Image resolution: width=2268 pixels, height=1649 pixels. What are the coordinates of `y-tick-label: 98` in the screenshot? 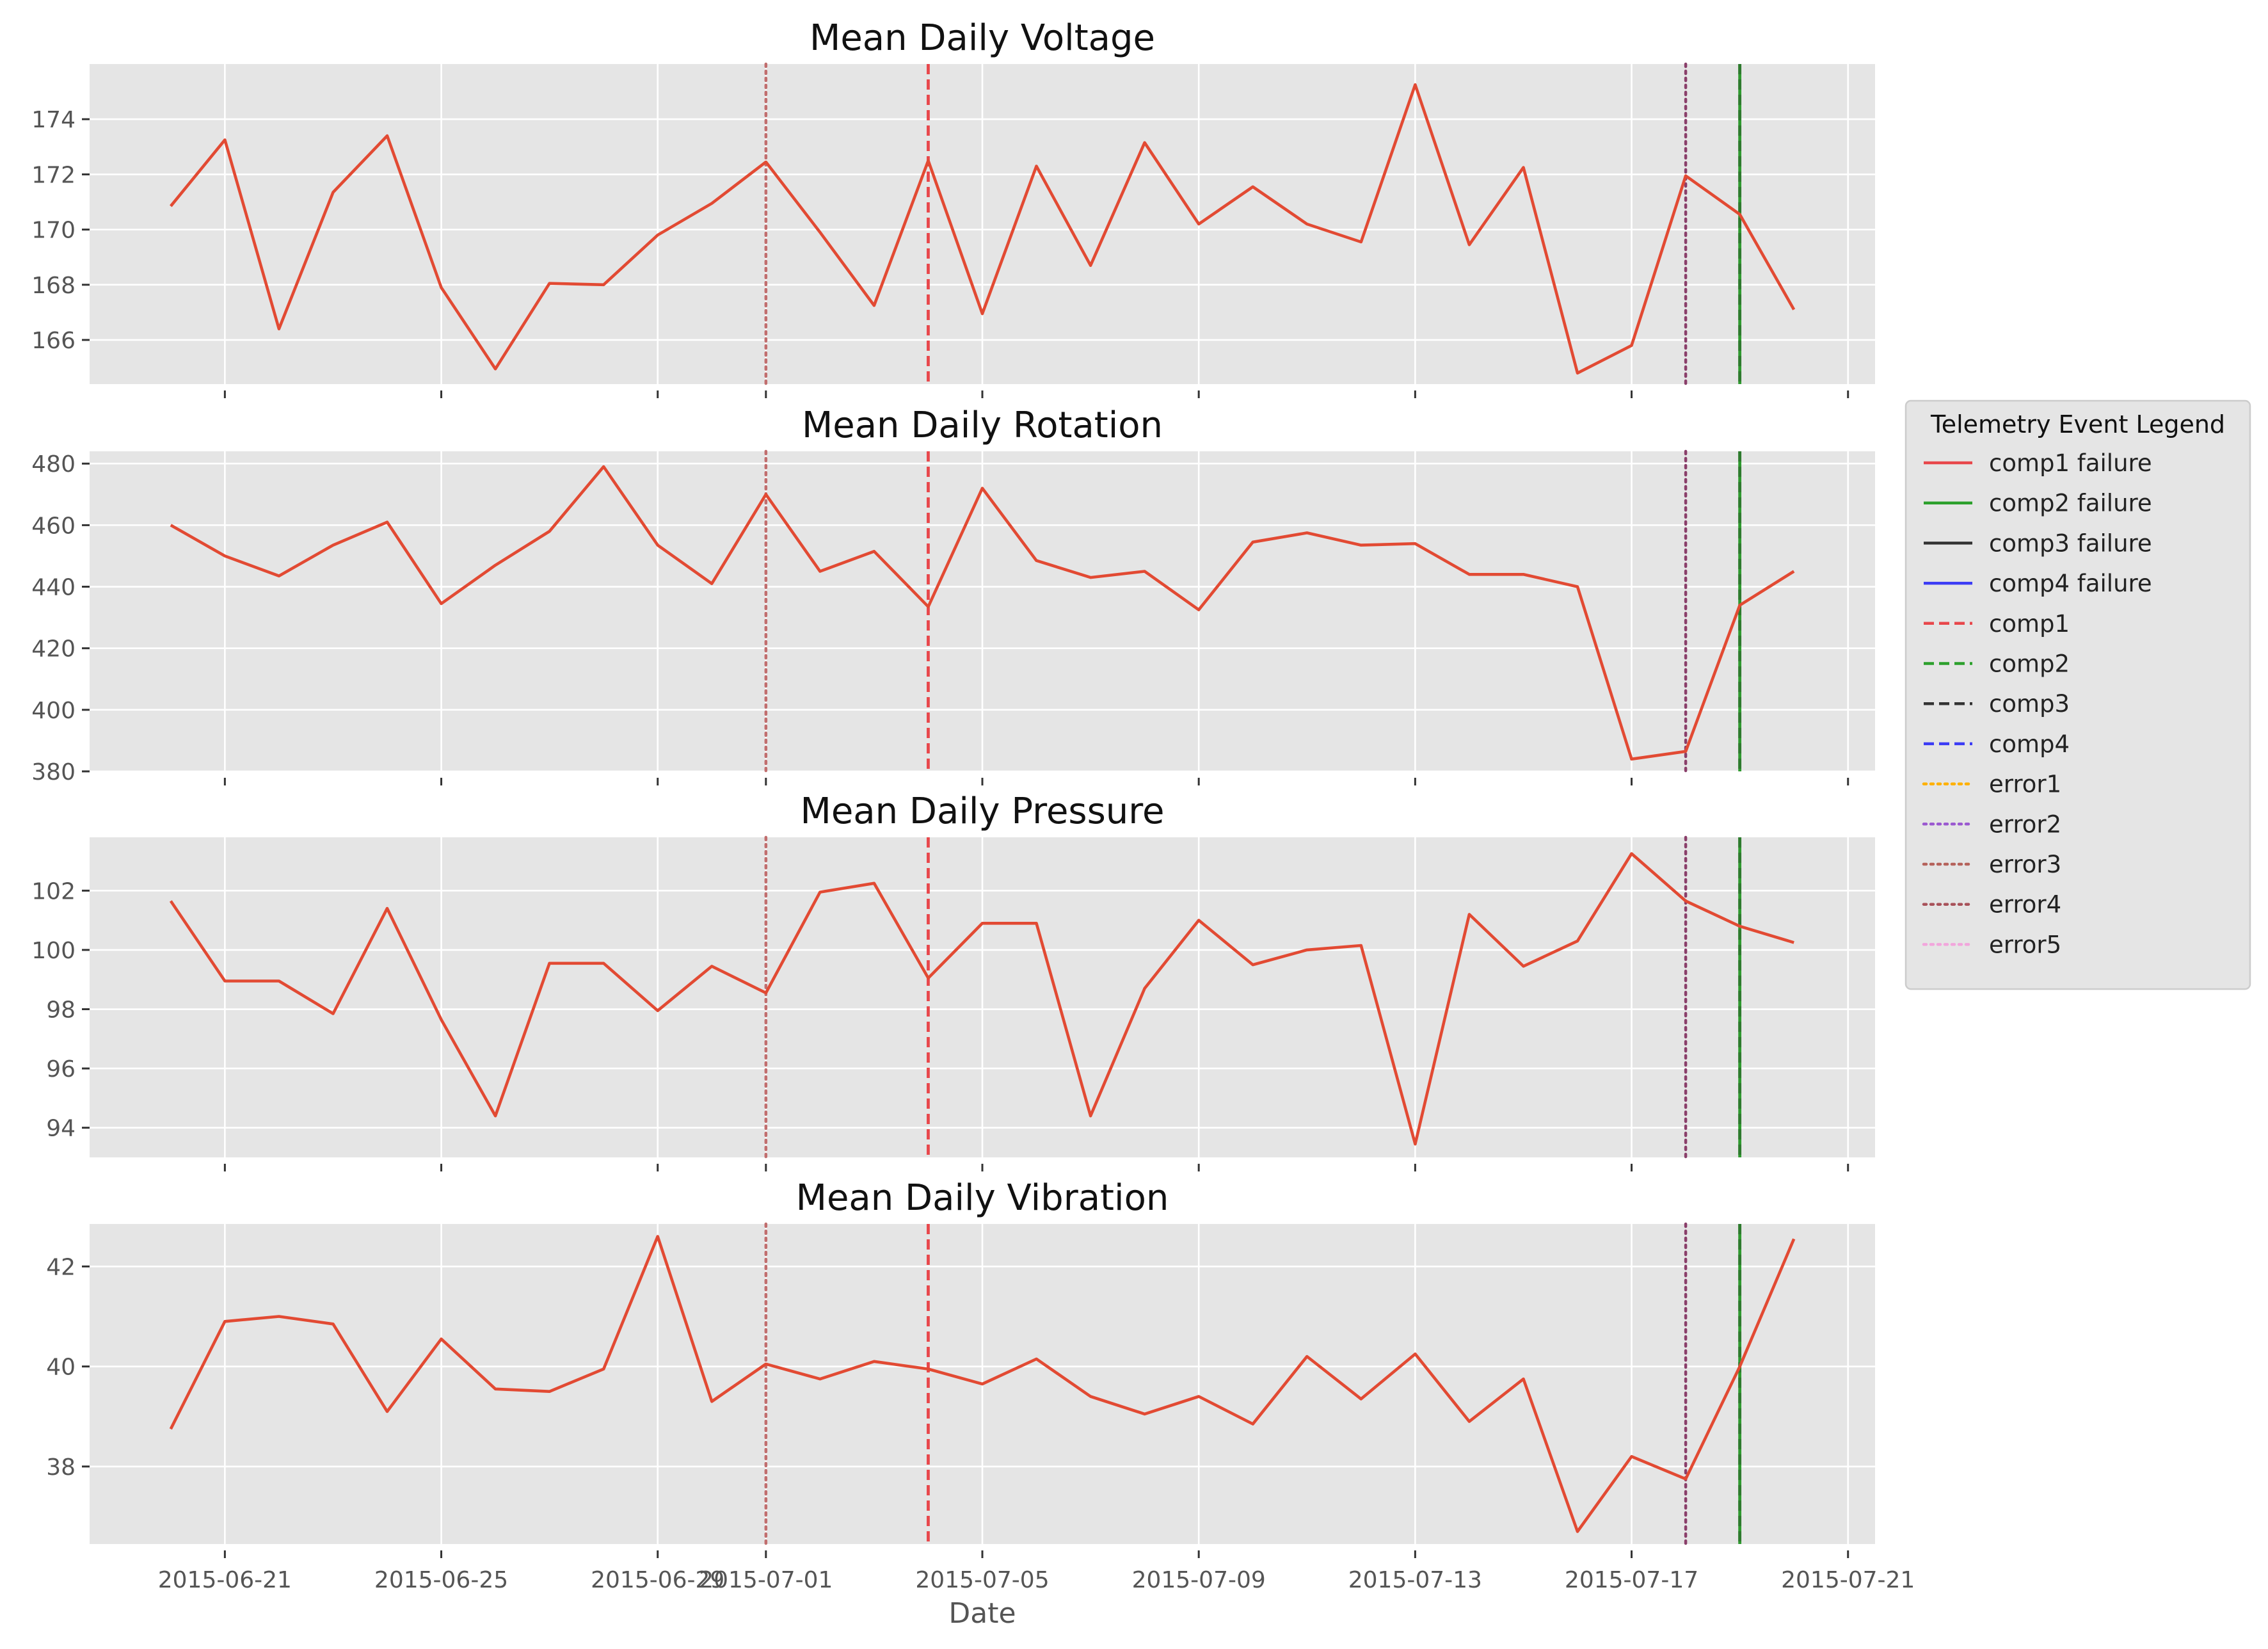 It's located at (61, 1010).